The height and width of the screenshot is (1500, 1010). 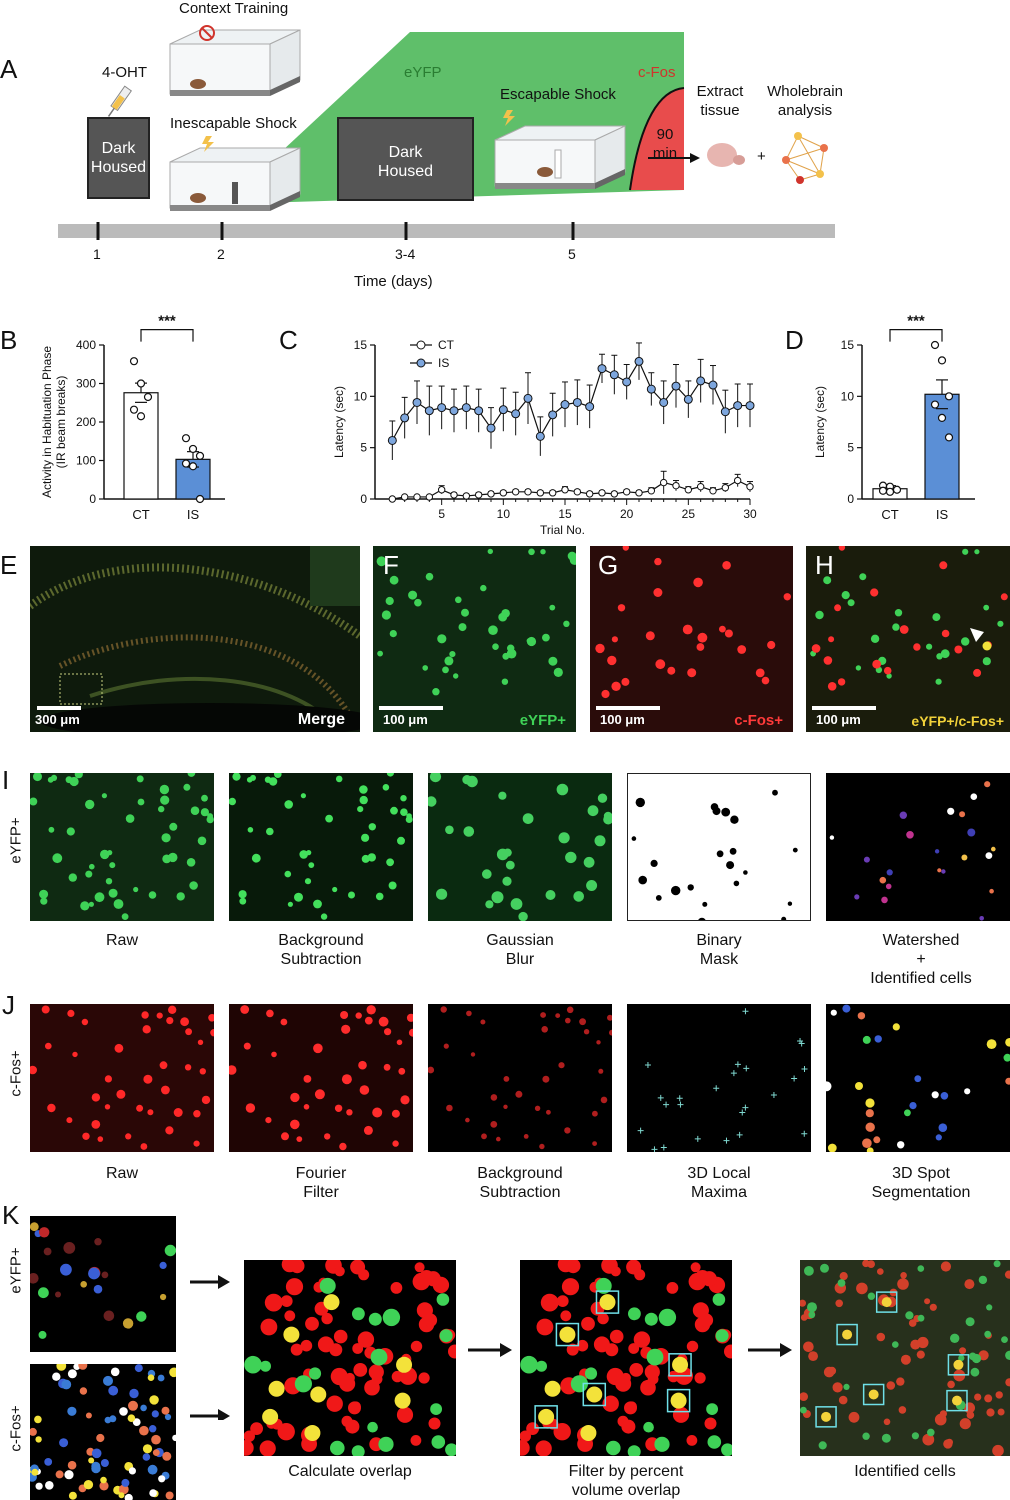 What do you see at coordinates (235, 62) in the screenshot?
I see `context-chamber-icon` at bounding box center [235, 62].